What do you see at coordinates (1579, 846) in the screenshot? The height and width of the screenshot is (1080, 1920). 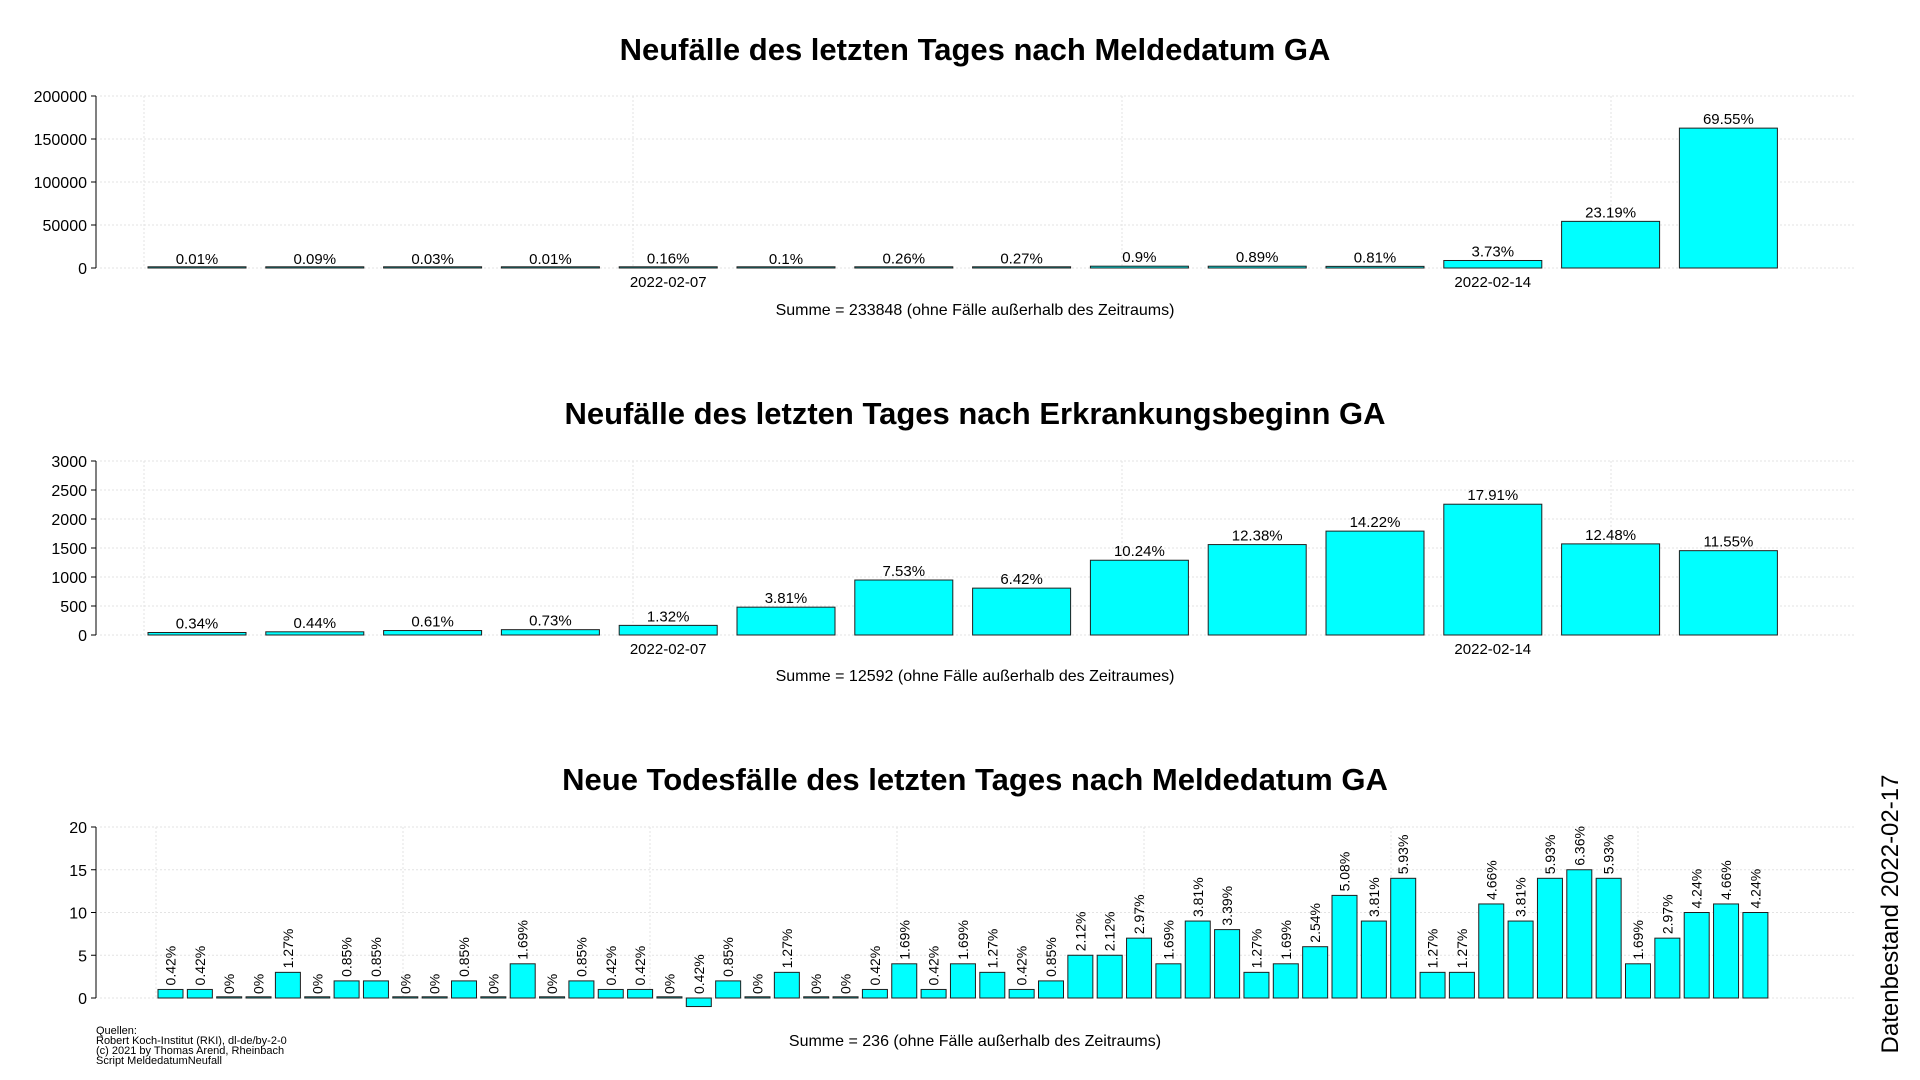 I see `bar-value-label: 6.36%` at bounding box center [1579, 846].